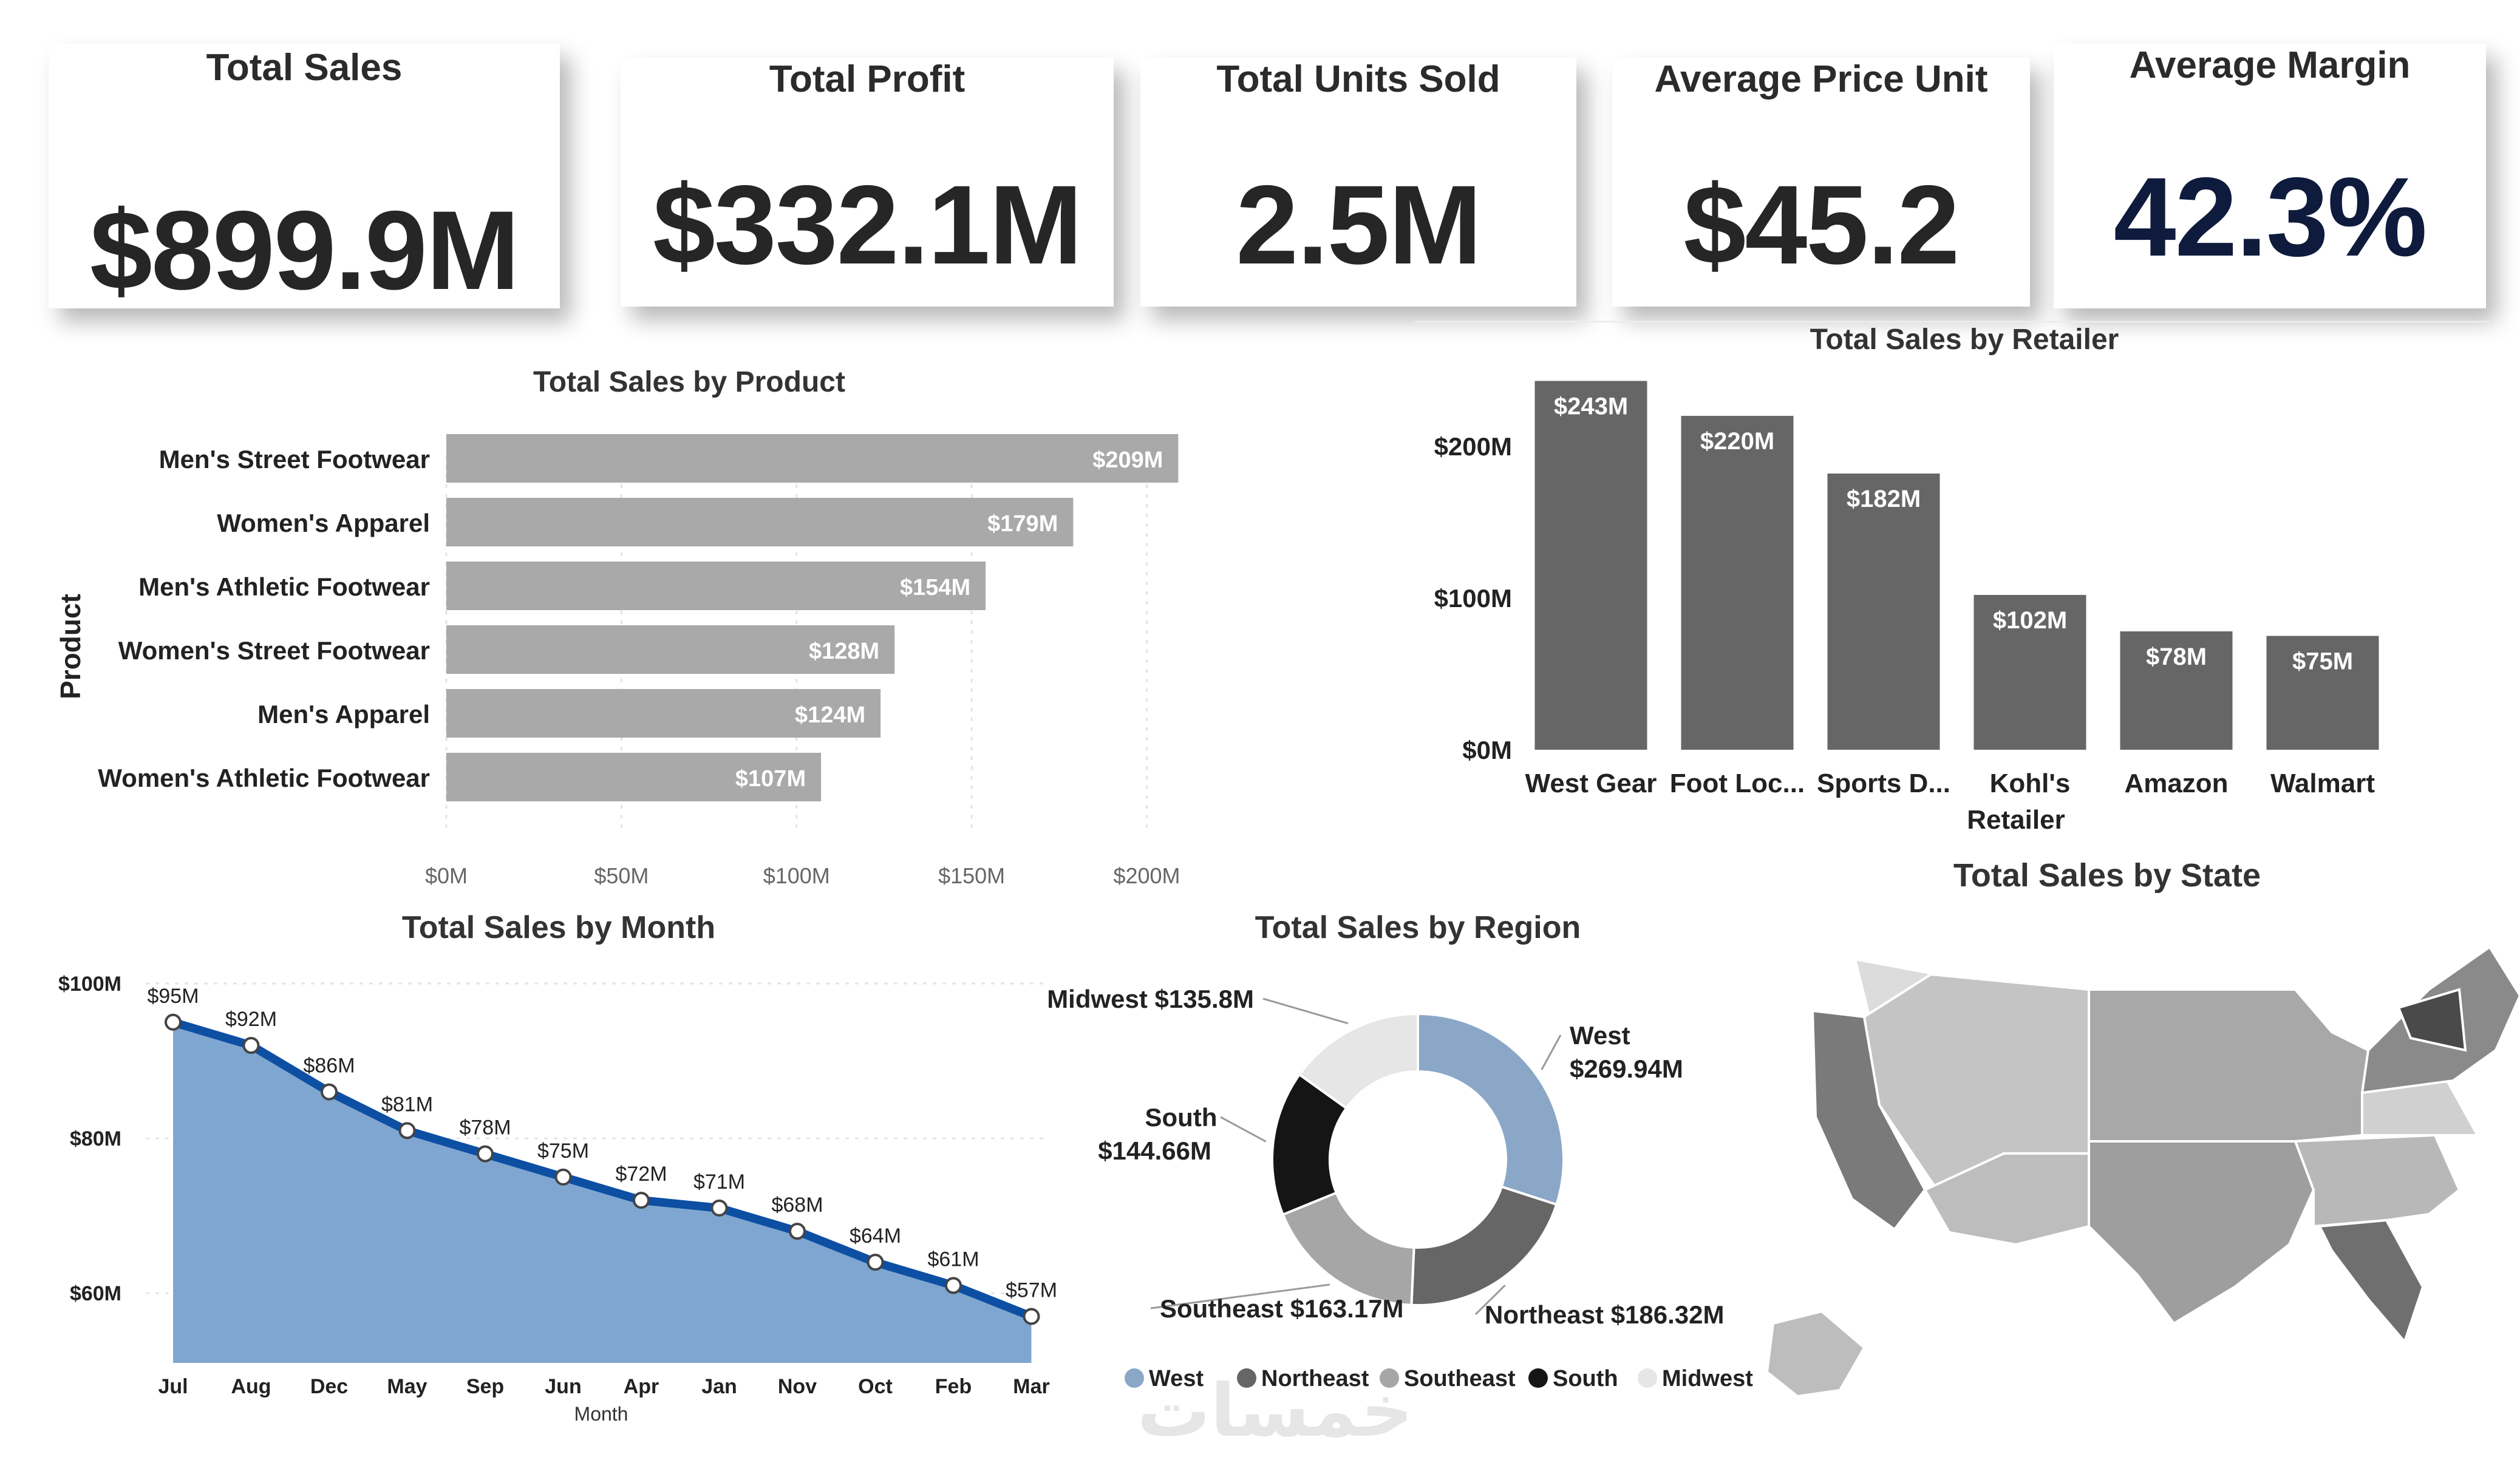  What do you see at coordinates (2030, 783) in the screenshot?
I see `retailer-category-label: Kohl's` at bounding box center [2030, 783].